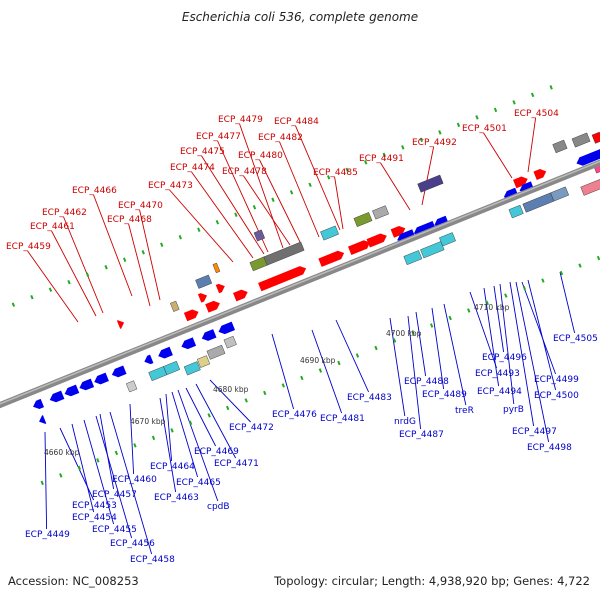 The height and width of the screenshot is (600, 600). Describe the element at coordinates (492, 307) in the screenshot. I see `scale-label: 4710 kbp` at that location.